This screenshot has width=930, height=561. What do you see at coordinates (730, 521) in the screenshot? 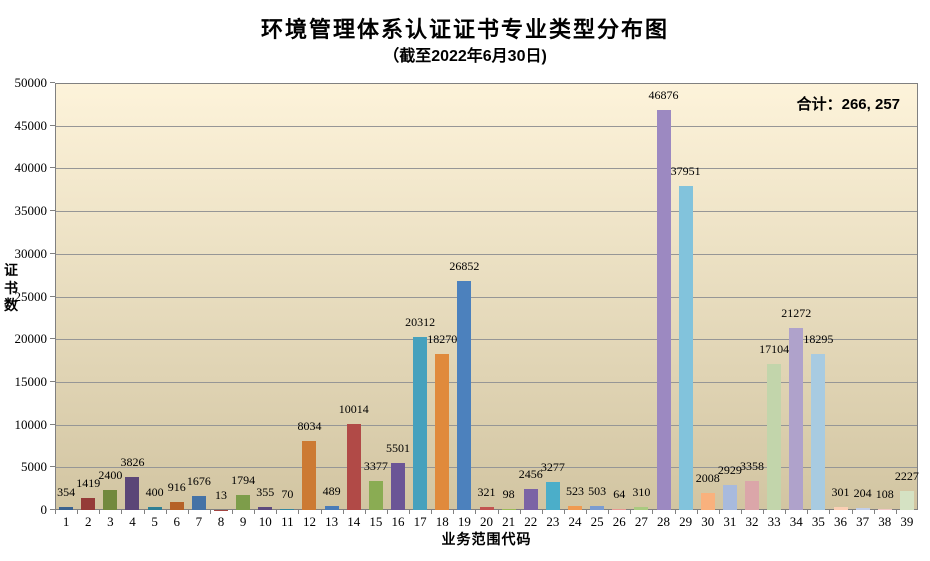
I see `x-tick-label: 31` at bounding box center [730, 521].